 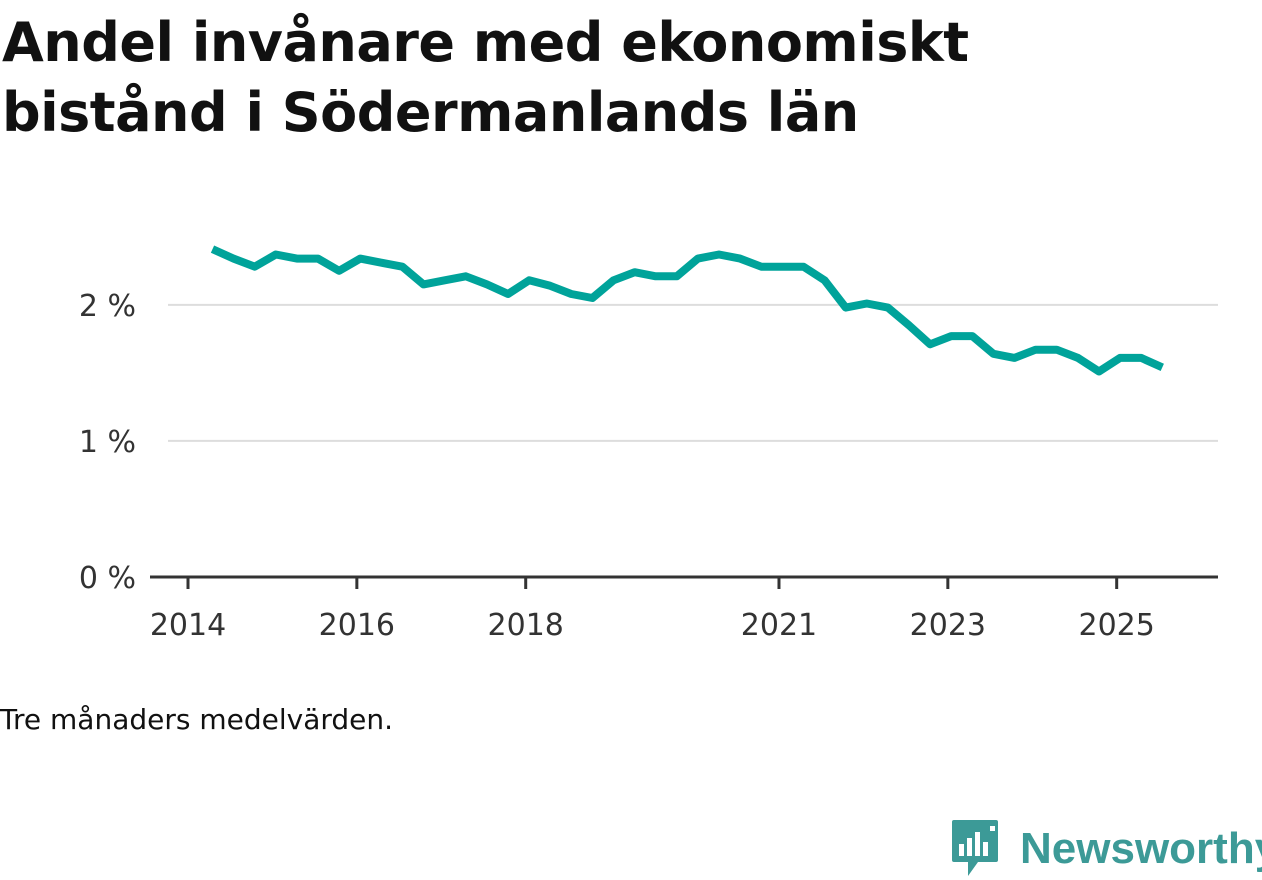 I want to click on newsworthy-logo: Newsworthy, so click(x=1106, y=849).